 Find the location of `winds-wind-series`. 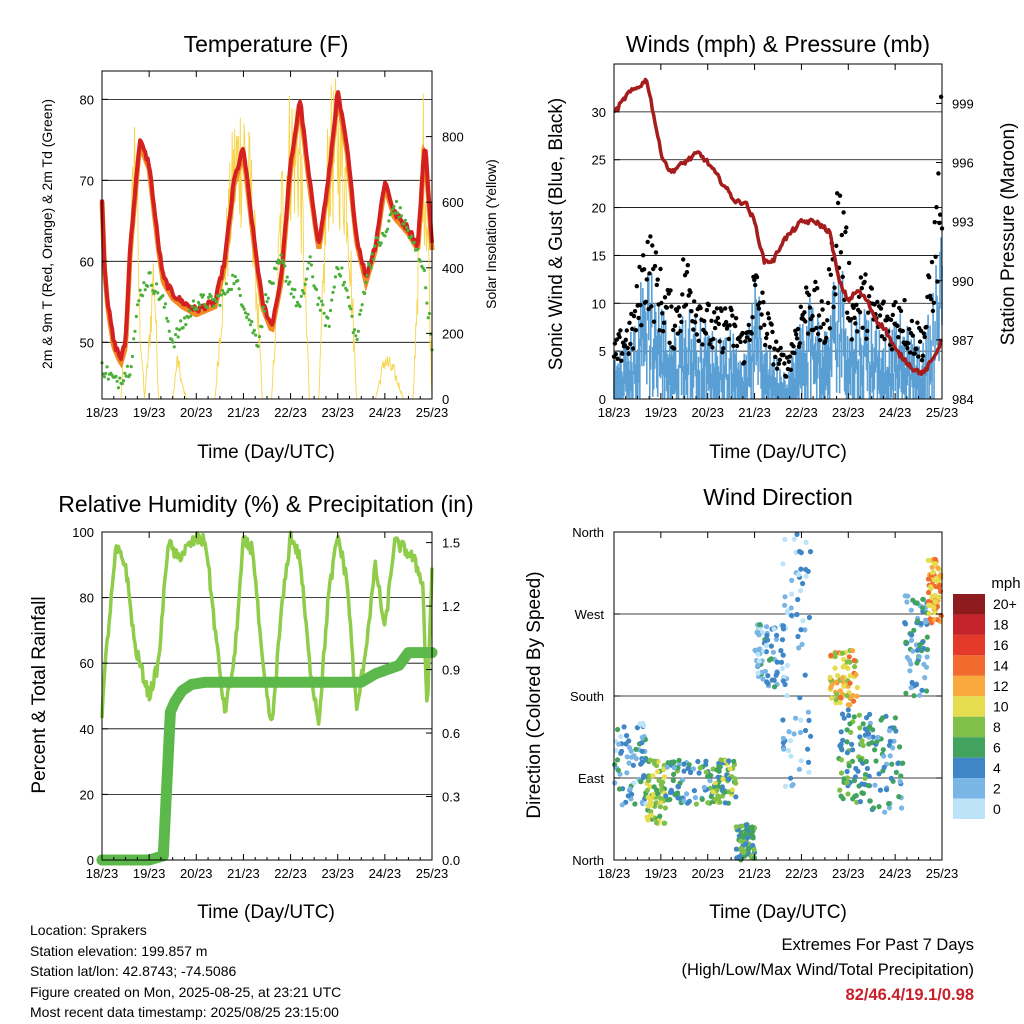

winds-wind-series is located at coordinates (778, 318).